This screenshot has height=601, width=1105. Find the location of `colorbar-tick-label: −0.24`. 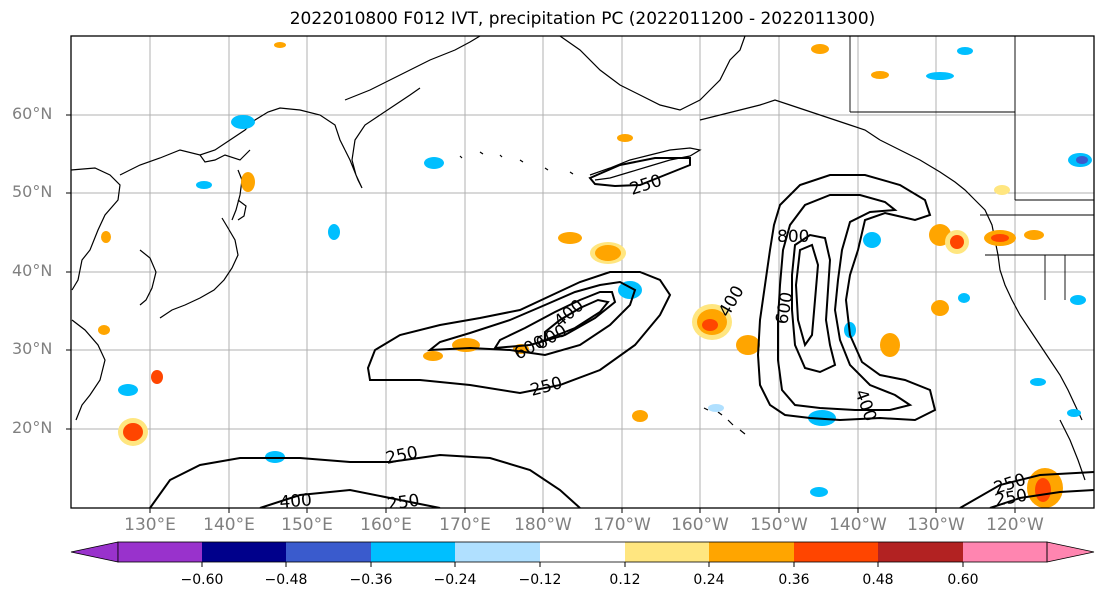

colorbar-tick-label: −0.24 is located at coordinates (455, 580).